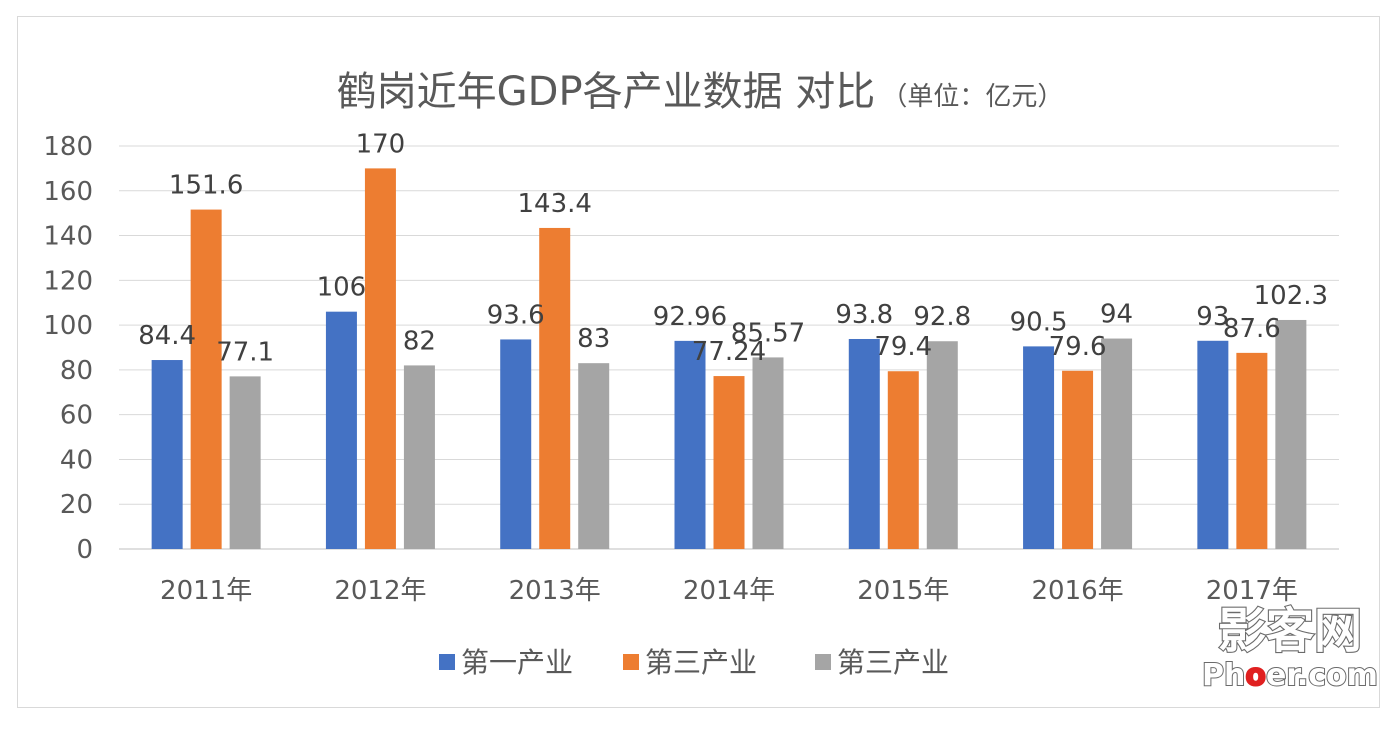 The height and width of the screenshot is (729, 1399). Describe the element at coordinates (606, 92) in the screenshot. I see `chart-title: 鹤岗近年GDP各产业数据 对比` at that location.